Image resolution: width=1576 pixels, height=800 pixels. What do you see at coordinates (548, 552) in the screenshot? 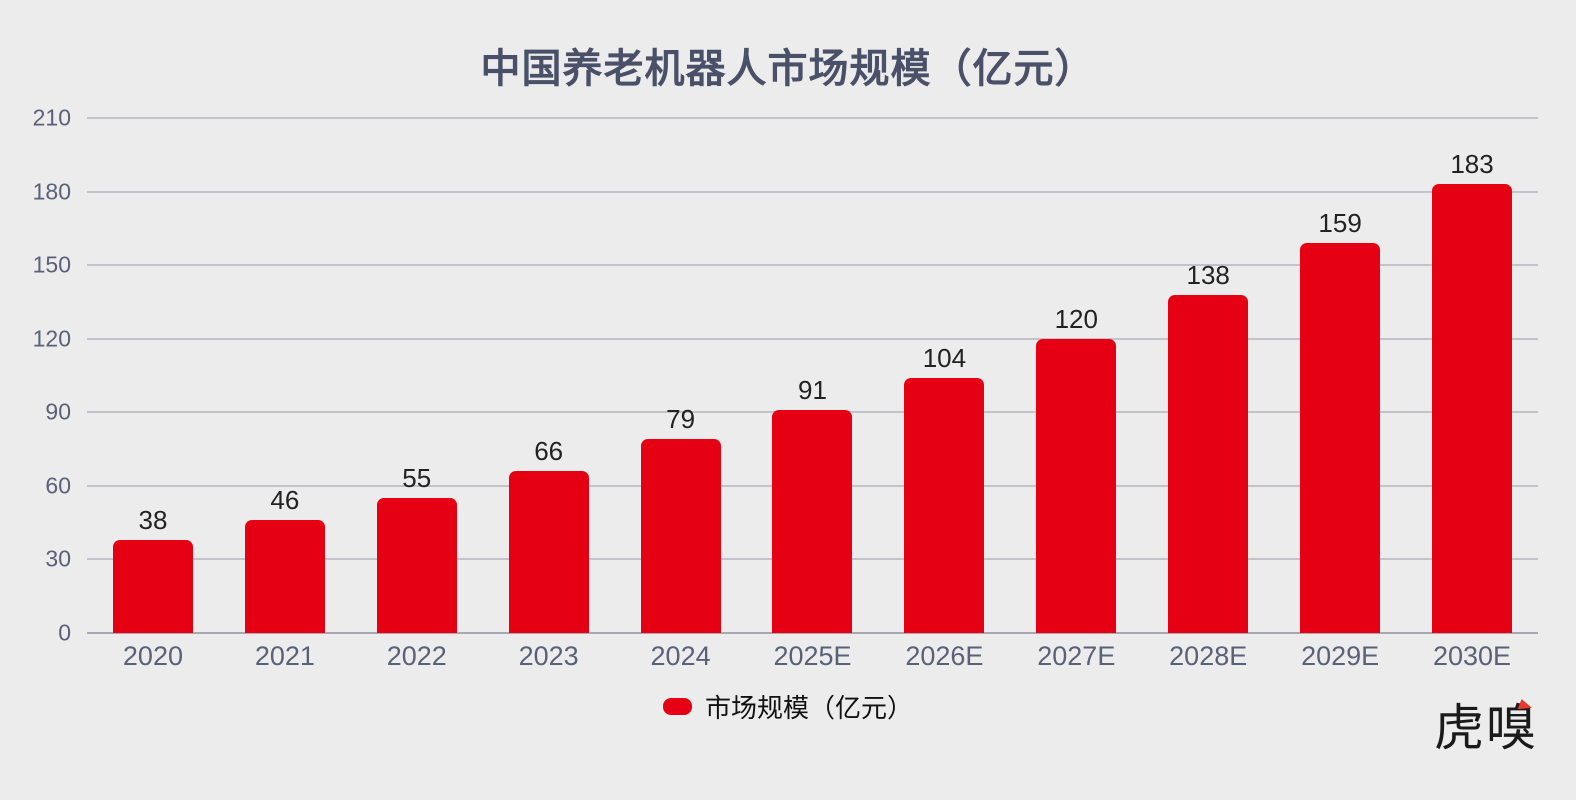
I see `bar-2023` at bounding box center [548, 552].